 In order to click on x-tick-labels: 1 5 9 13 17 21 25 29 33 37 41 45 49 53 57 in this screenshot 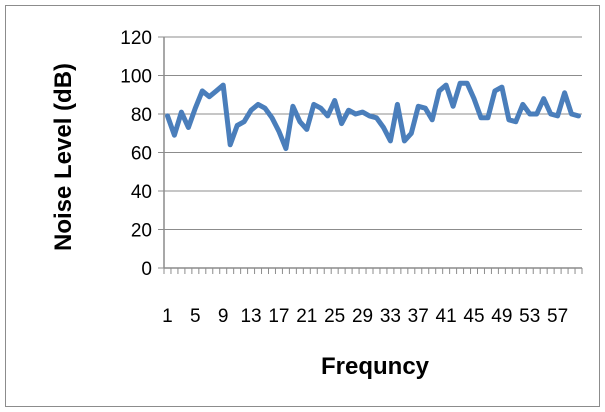, I will do `click(365, 316)`.